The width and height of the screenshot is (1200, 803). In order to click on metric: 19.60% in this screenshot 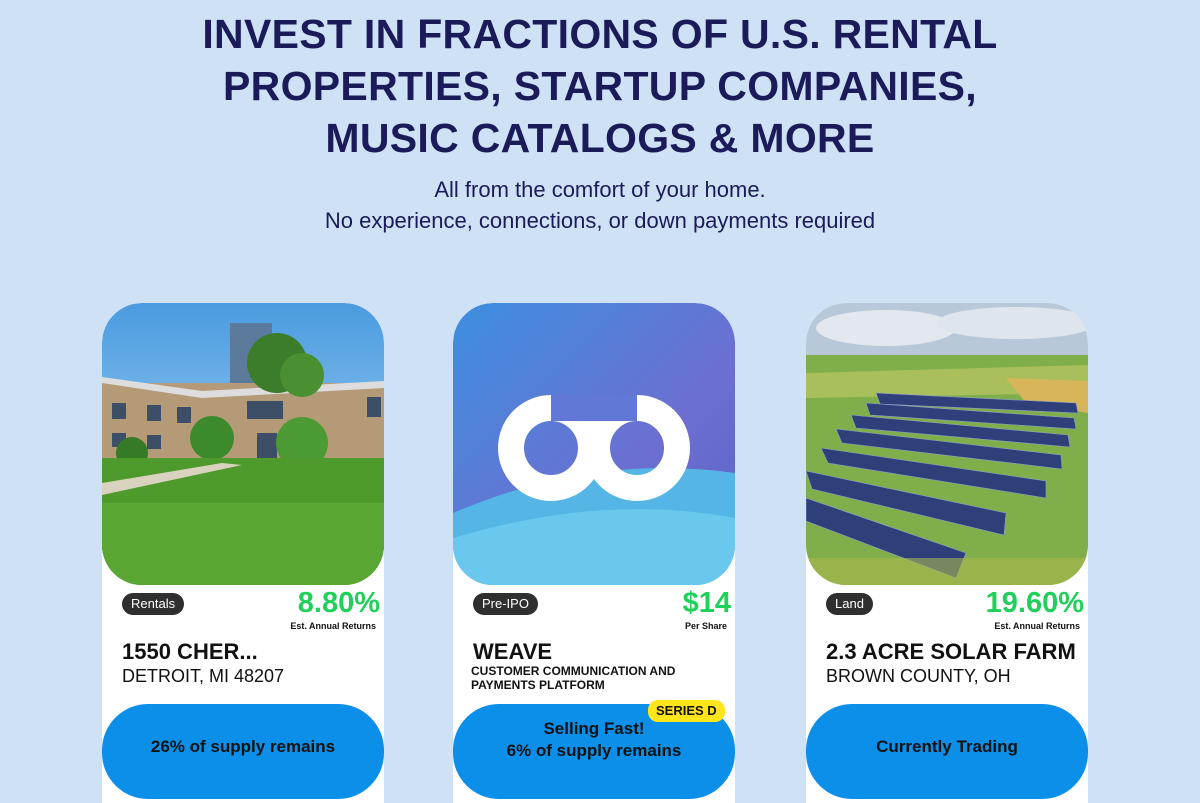, I will do `click(1034, 603)`.